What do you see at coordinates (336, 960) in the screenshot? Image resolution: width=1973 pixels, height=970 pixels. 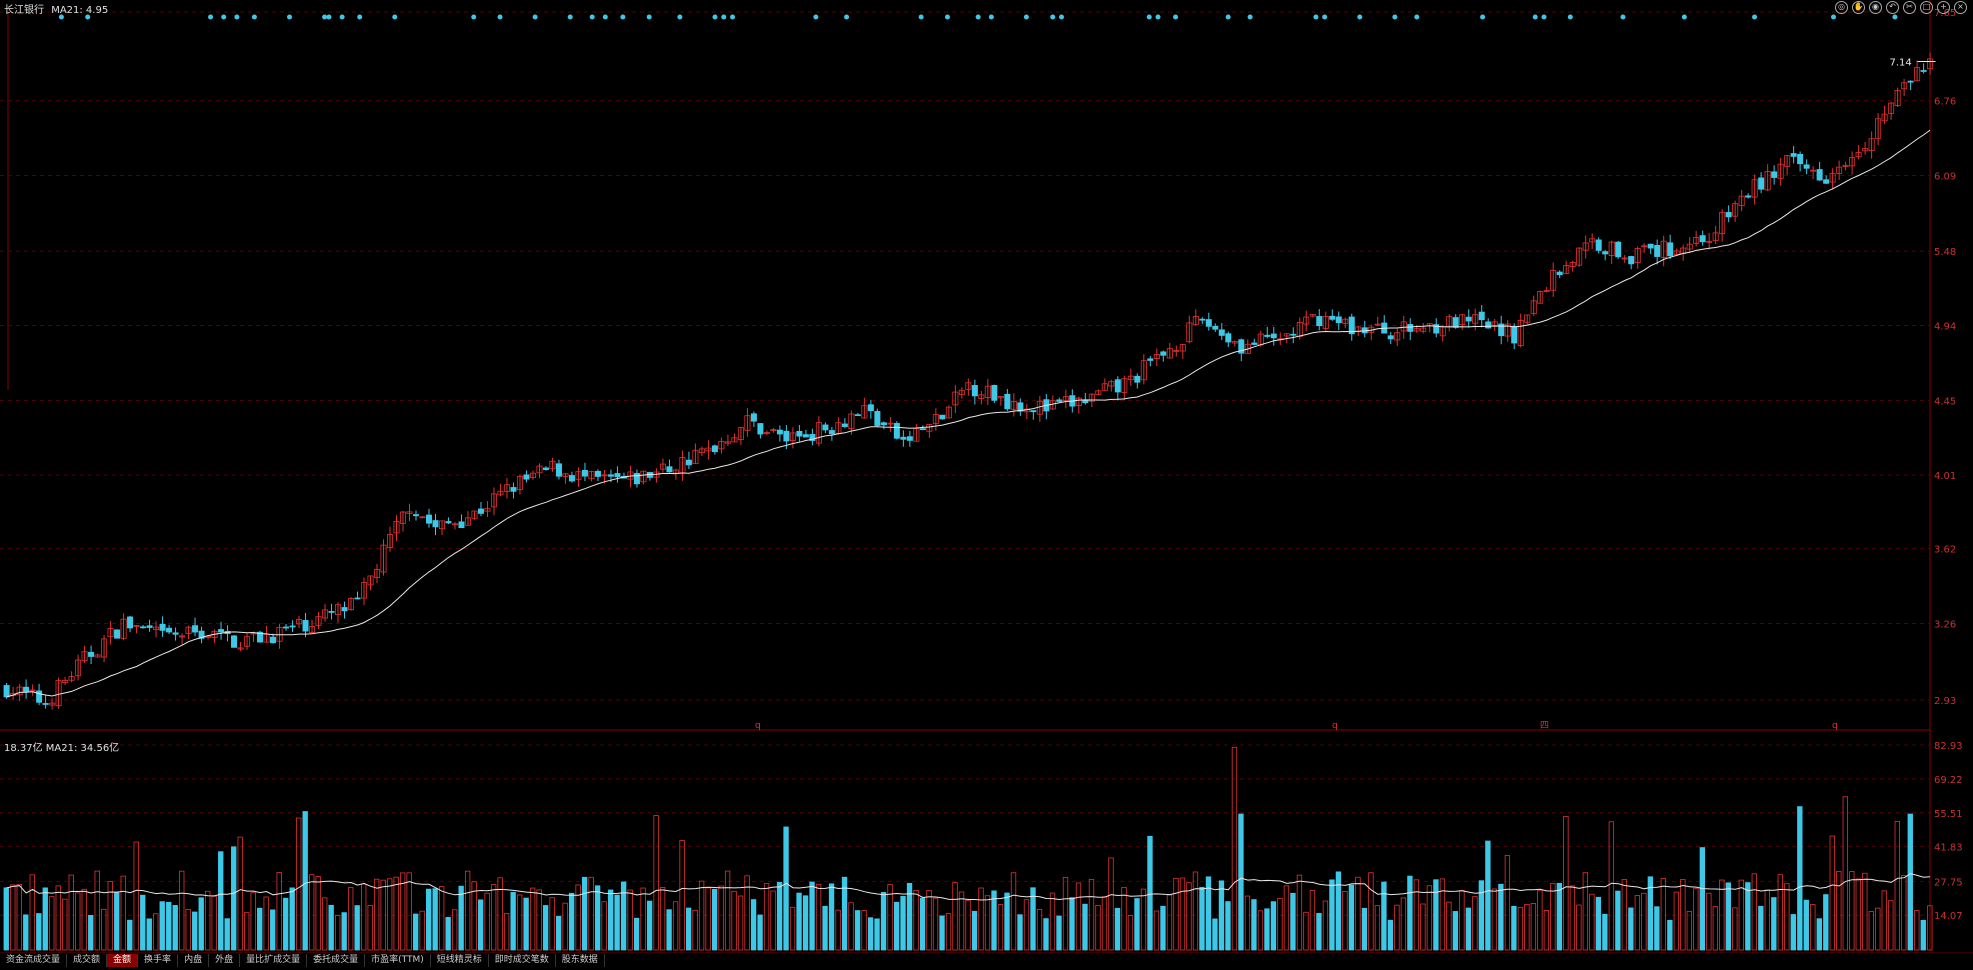 I see `tab-7: 委托成交量` at bounding box center [336, 960].